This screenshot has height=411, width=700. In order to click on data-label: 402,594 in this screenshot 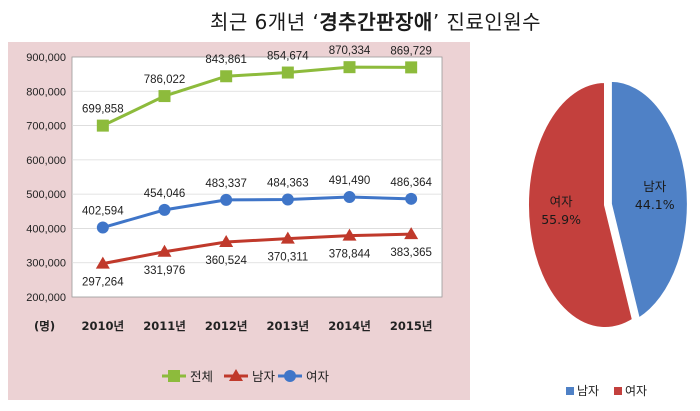, I will do `click(103, 212)`.